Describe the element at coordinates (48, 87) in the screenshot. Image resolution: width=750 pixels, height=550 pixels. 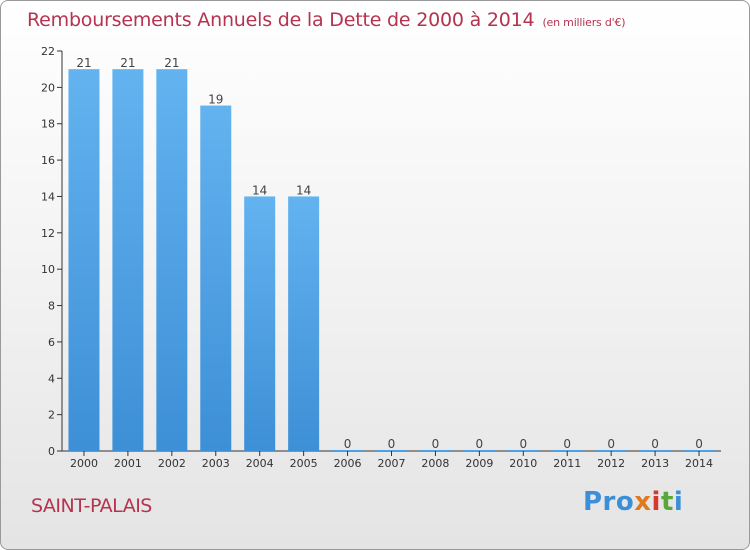
I see `y-tick-label: 20` at that location.